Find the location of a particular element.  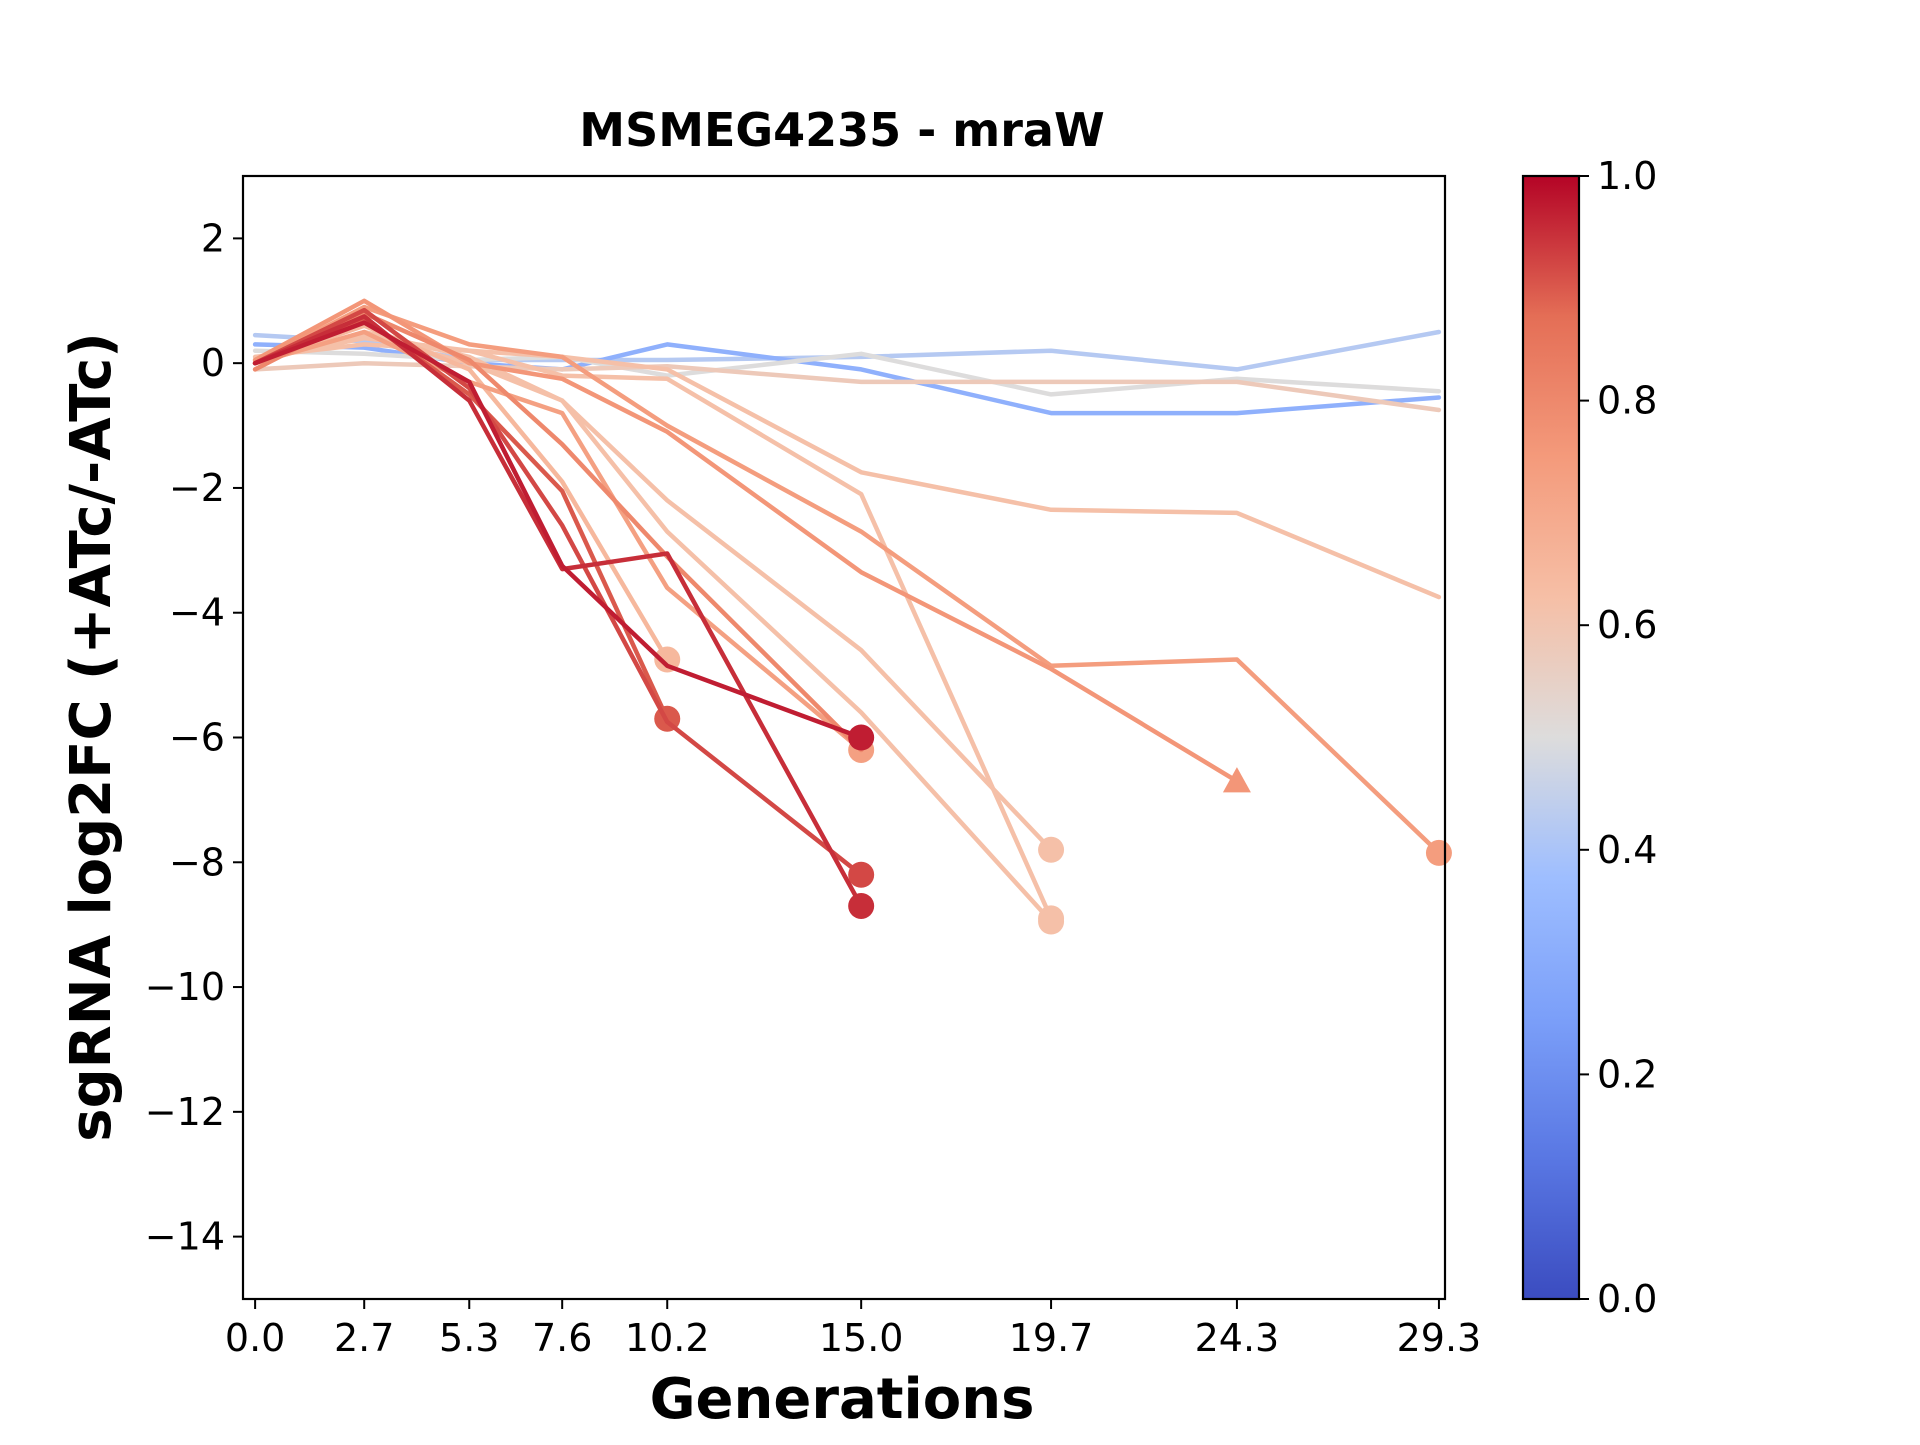

x-tick-label: 2.7 is located at coordinates (364, 1338).